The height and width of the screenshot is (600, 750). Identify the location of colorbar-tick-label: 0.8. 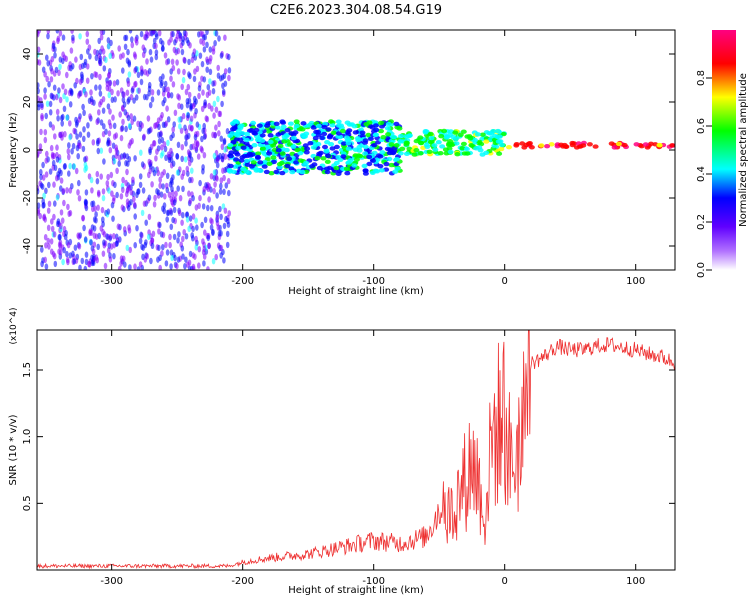
(701, 78).